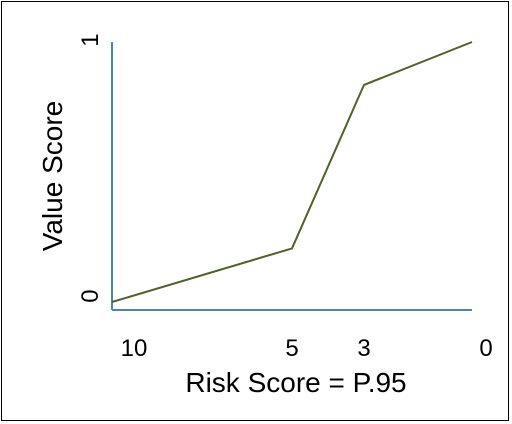 This screenshot has height=424, width=512. What do you see at coordinates (90, 39) in the screenshot?
I see `y-tick-label: 1` at bounding box center [90, 39].